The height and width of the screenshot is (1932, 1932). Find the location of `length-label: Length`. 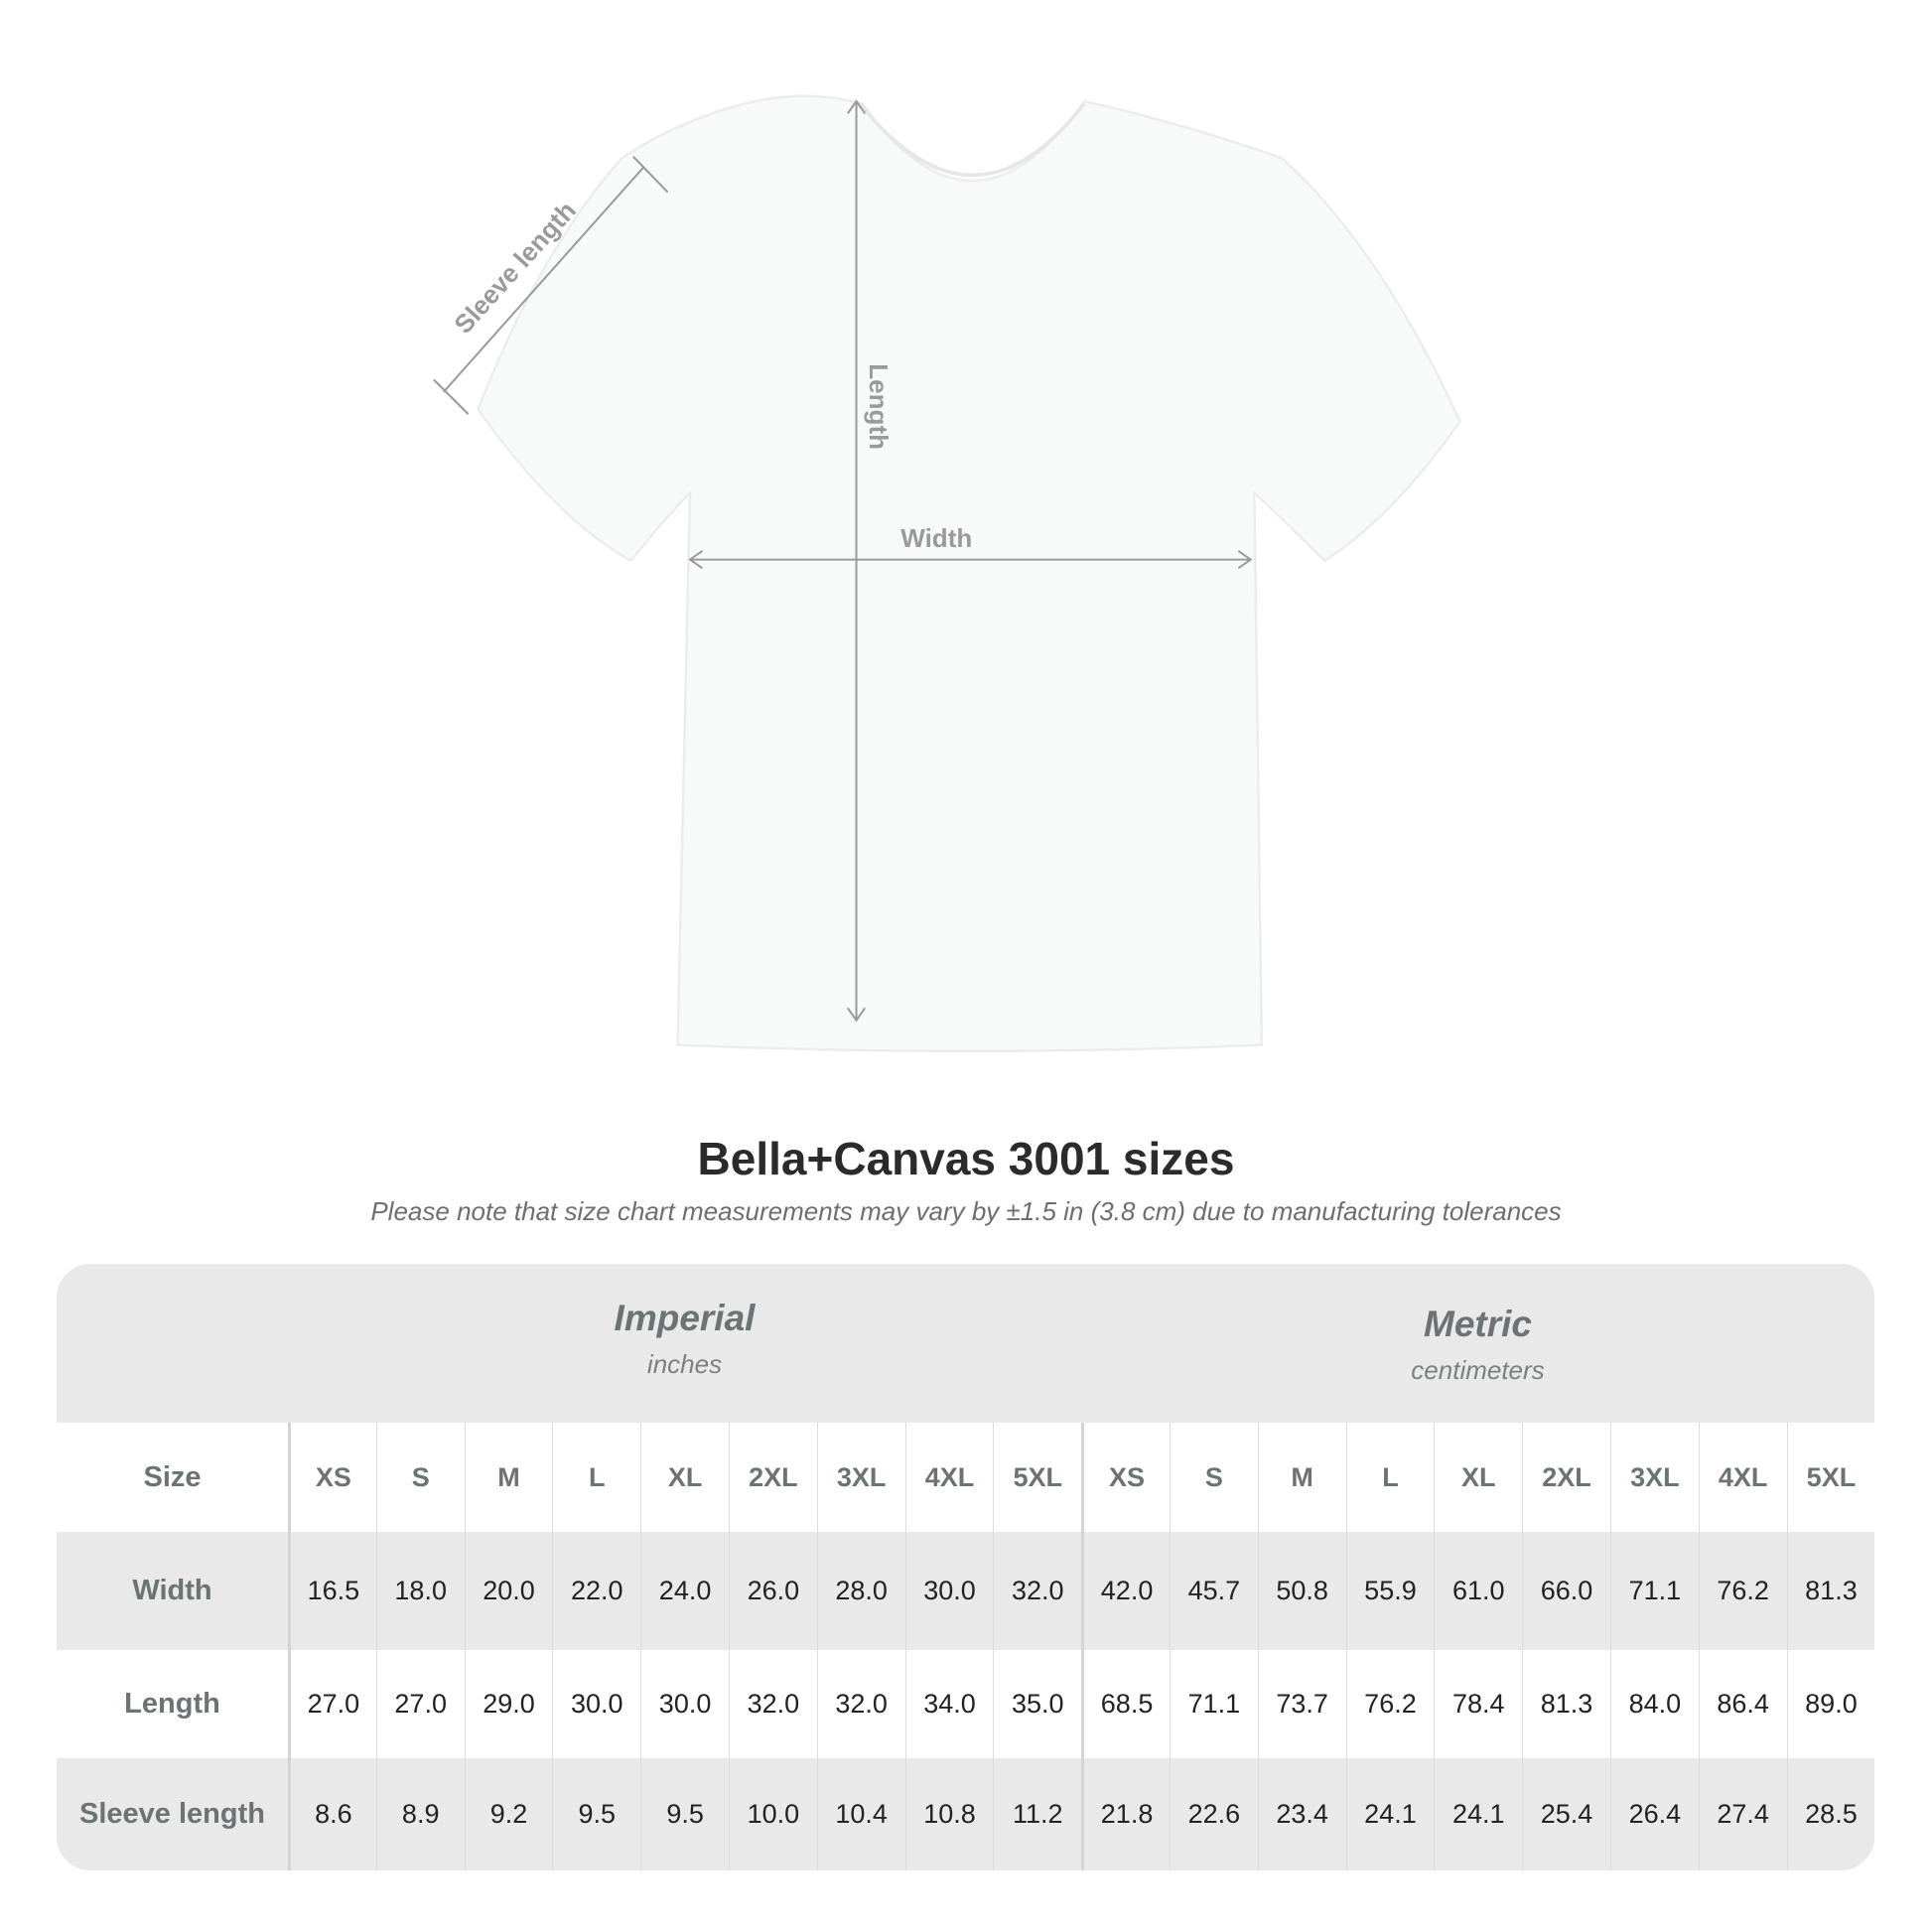

length-label: Length is located at coordinates (879, 407).